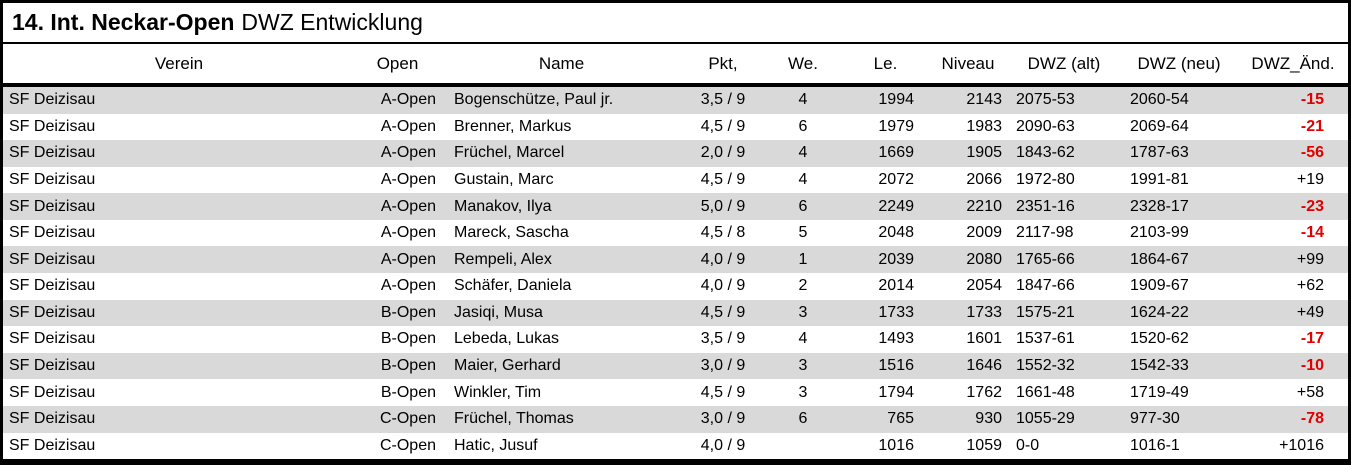  What do you see at coordinates (1293, 63) in the screenshot?
I see `column-header-dwz-aend: DWZ_Änd.` at bounding box center [1293, 63].